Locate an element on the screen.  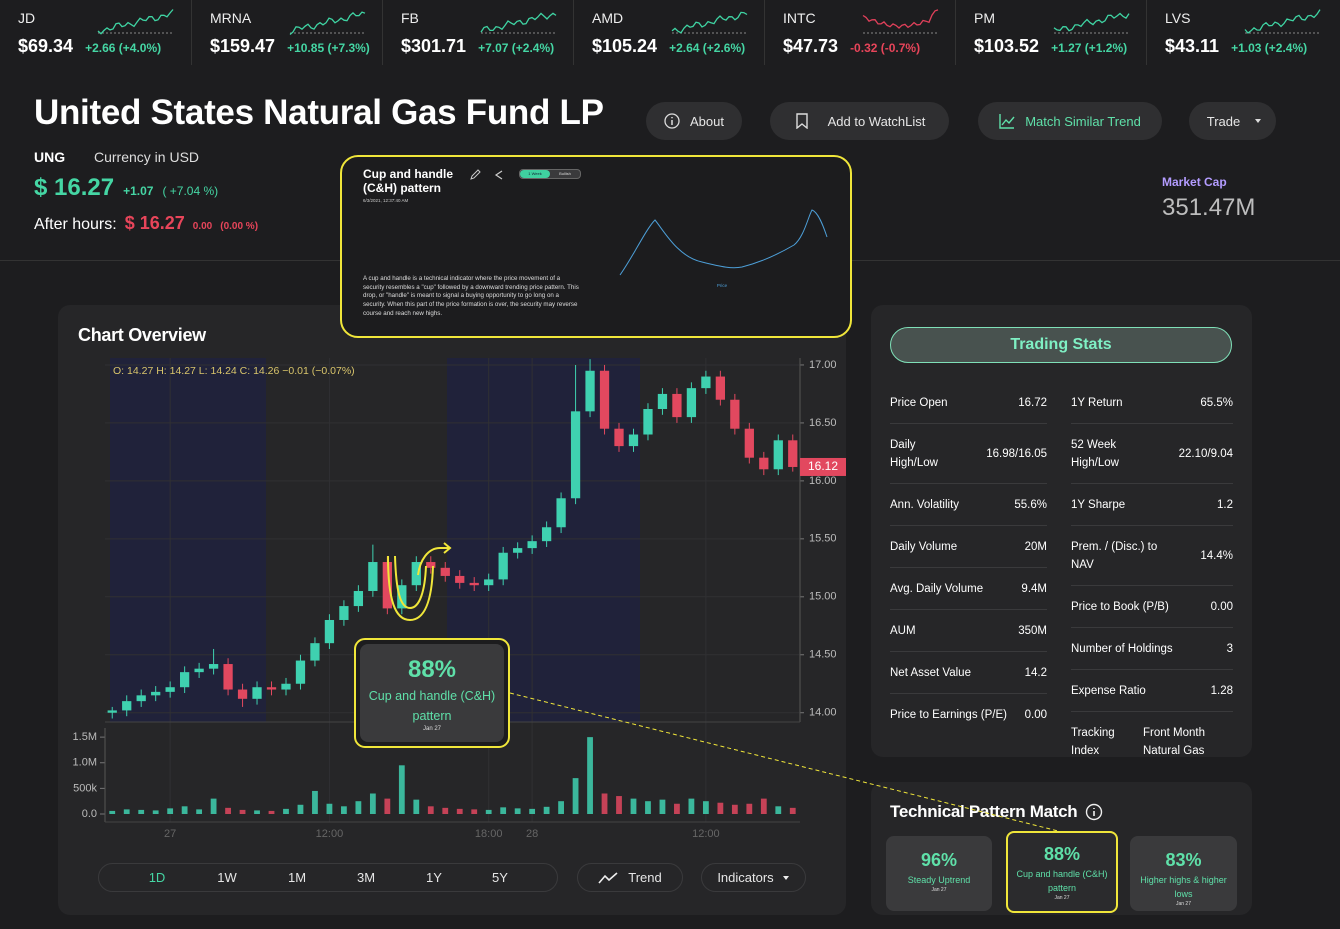
action-button: About is located at coordinates (694, 121).